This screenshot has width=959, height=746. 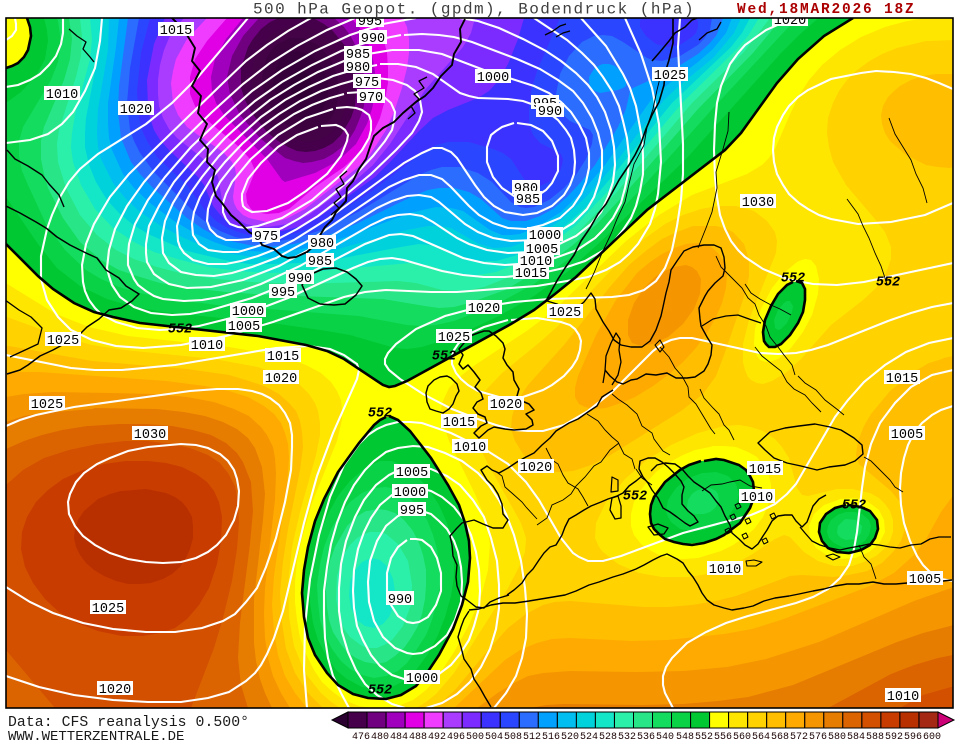 What do you see at coordinates (570, 736) in the screenshot?
I see `svg-text: 520` at bounding box center [570, 736].